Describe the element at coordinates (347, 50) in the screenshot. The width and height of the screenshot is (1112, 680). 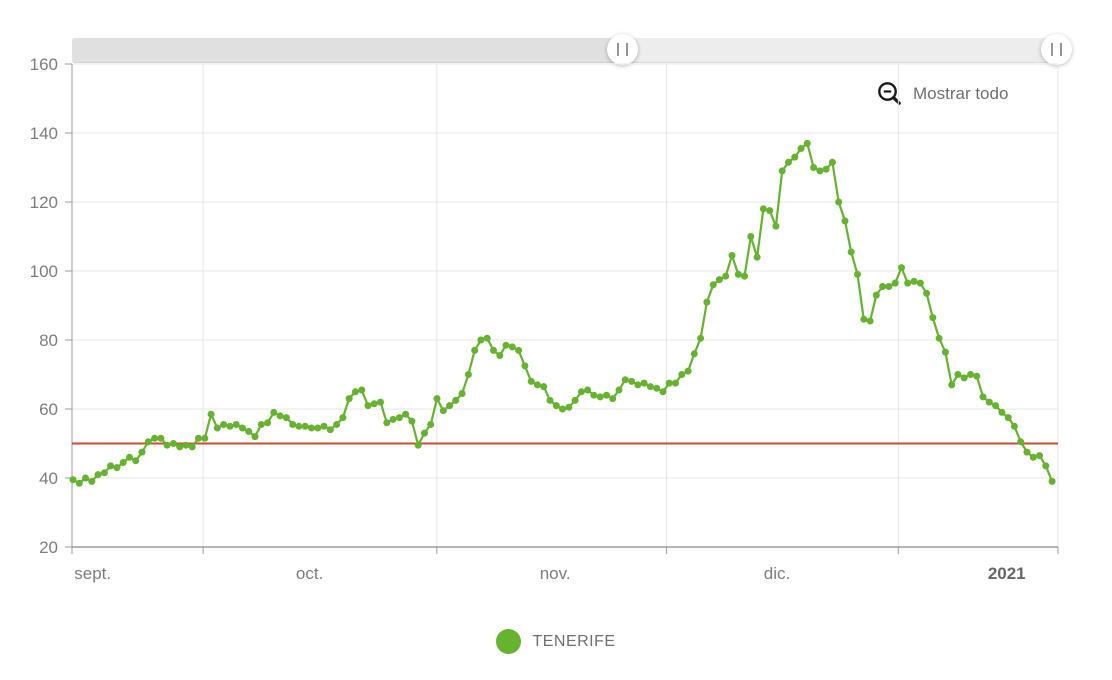
I see `x-scrollbar-selected-range` at that location.